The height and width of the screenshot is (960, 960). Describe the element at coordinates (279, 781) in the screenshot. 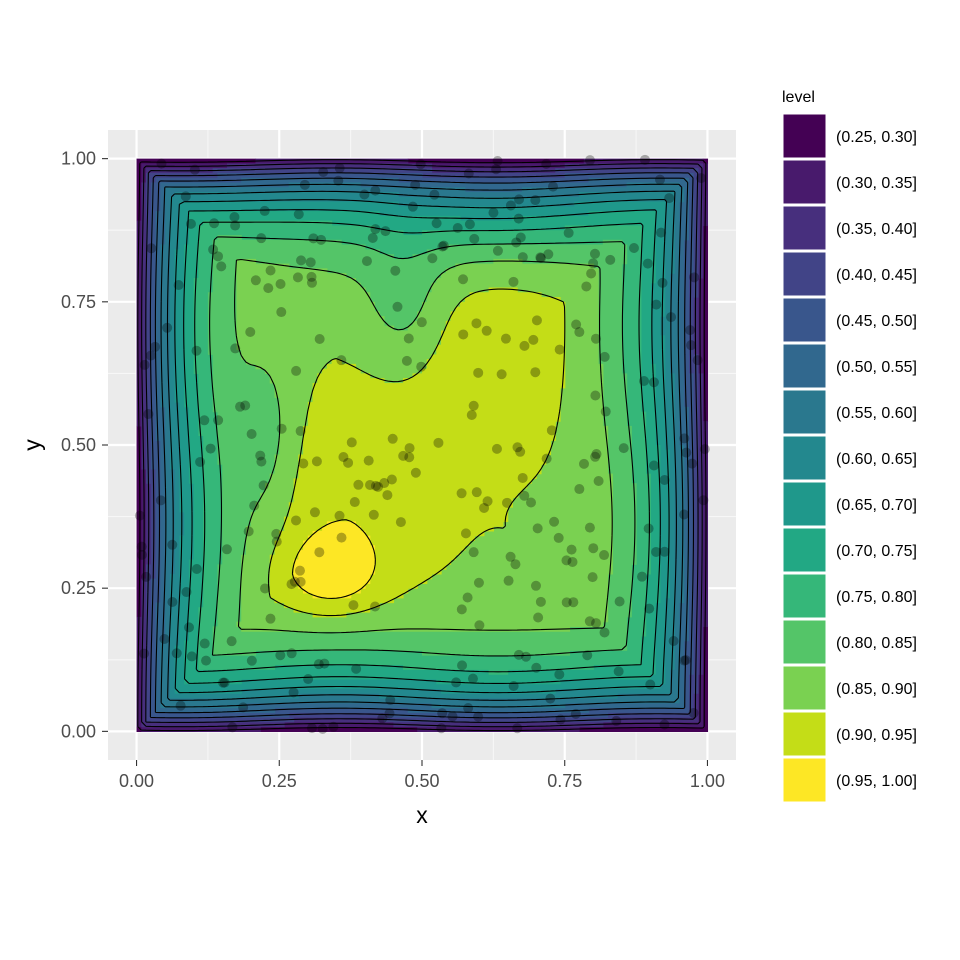

I see `x-tick-label: 0.25` at that location.